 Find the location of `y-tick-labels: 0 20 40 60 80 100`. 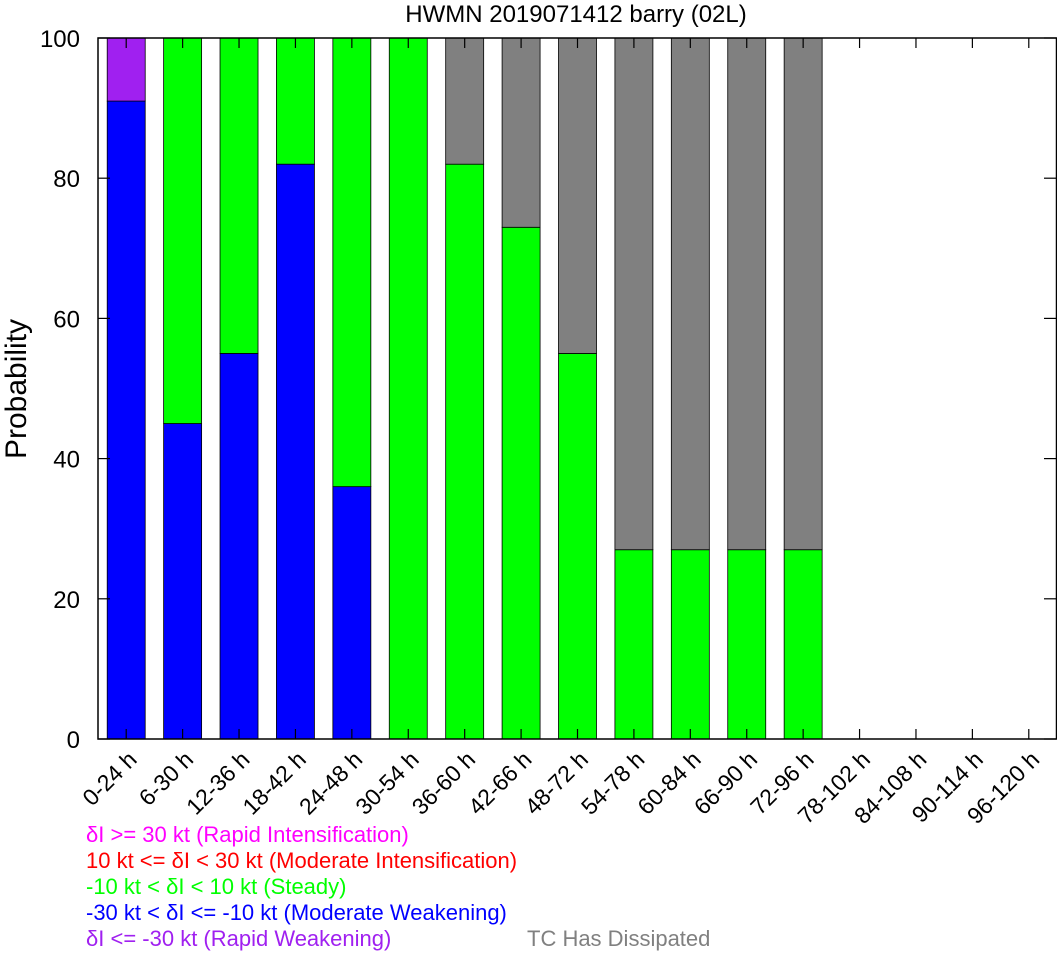

y-tick-labels: 0 20 40 60 80 100 is located at coordinates (60, 390).